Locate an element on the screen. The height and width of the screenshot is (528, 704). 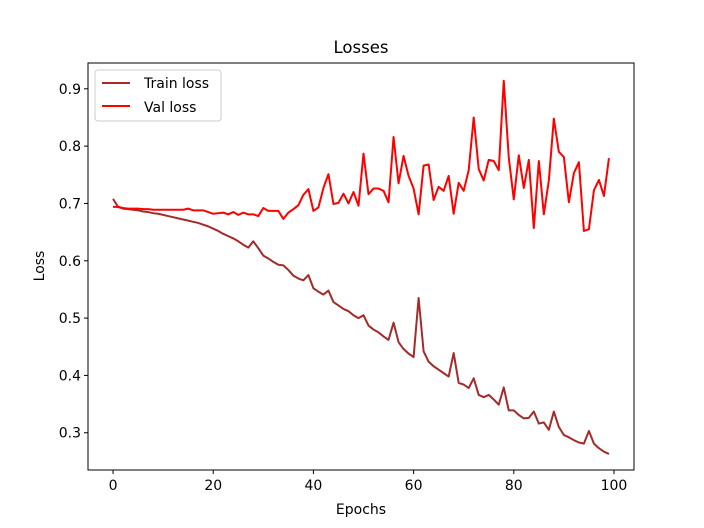
y-axis-ticks: 0.3 0.4 0.5 0.6 0.7 0.8 0.9 is located at coordinates (73, 262).